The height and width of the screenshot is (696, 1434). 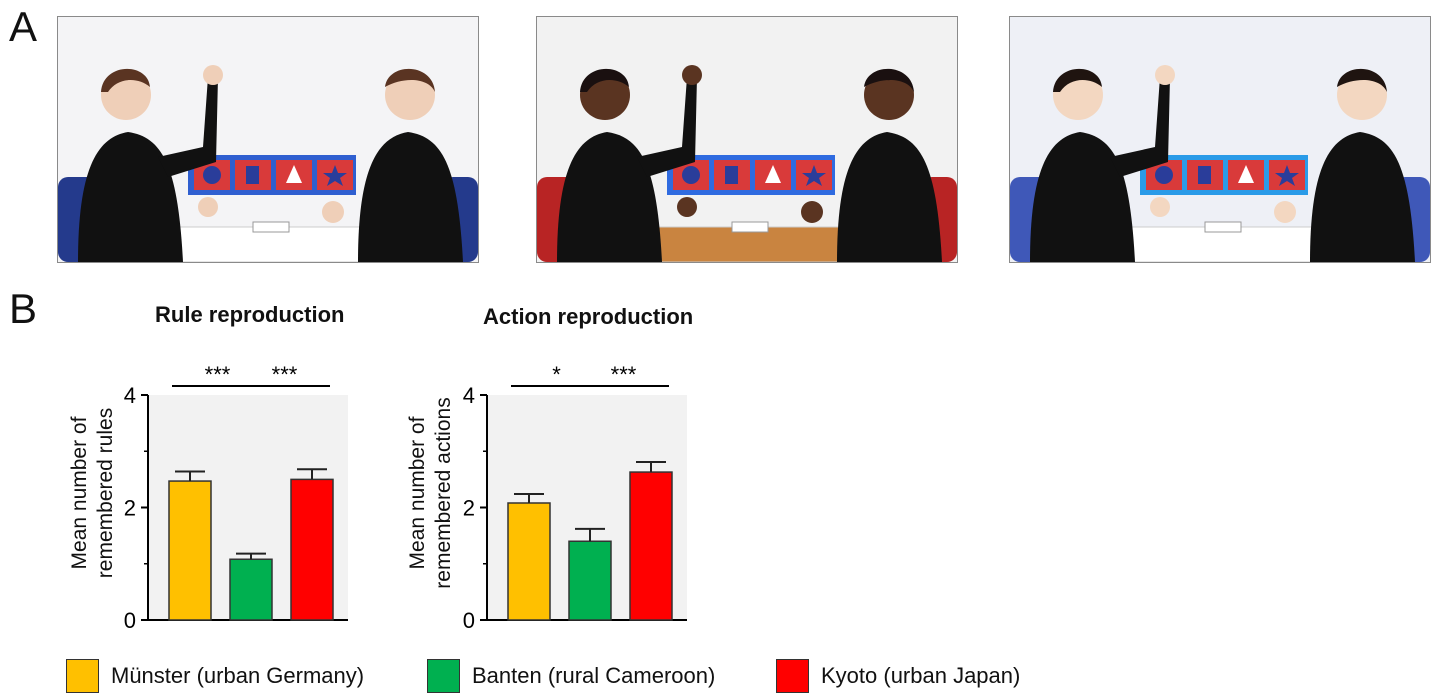 What do you see at coordinates (594, 675) in the screenshot?
I see `legend-label: Banten (rural Cameroon)` at bounding box center [594, 675].